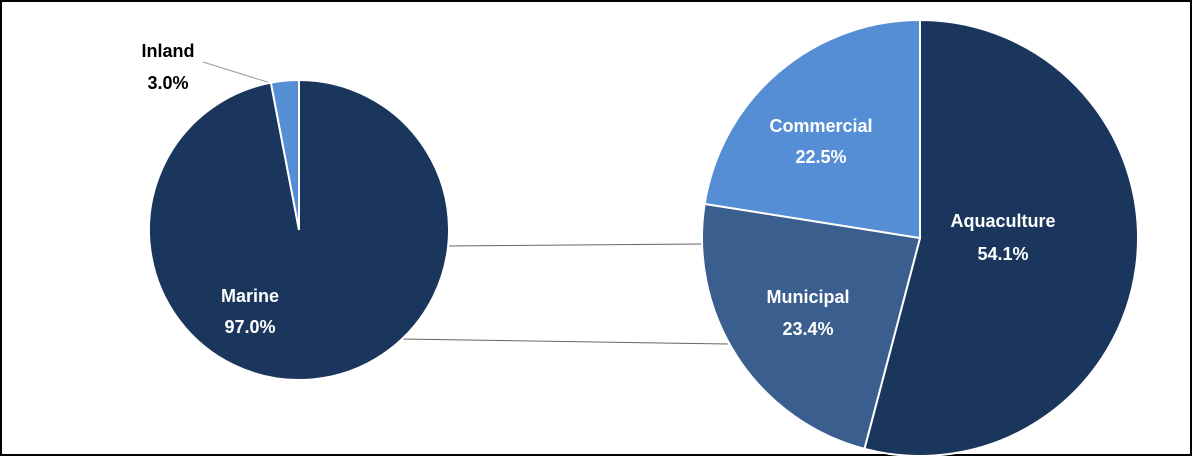  I want to click on leader-line, so click(241, 74).